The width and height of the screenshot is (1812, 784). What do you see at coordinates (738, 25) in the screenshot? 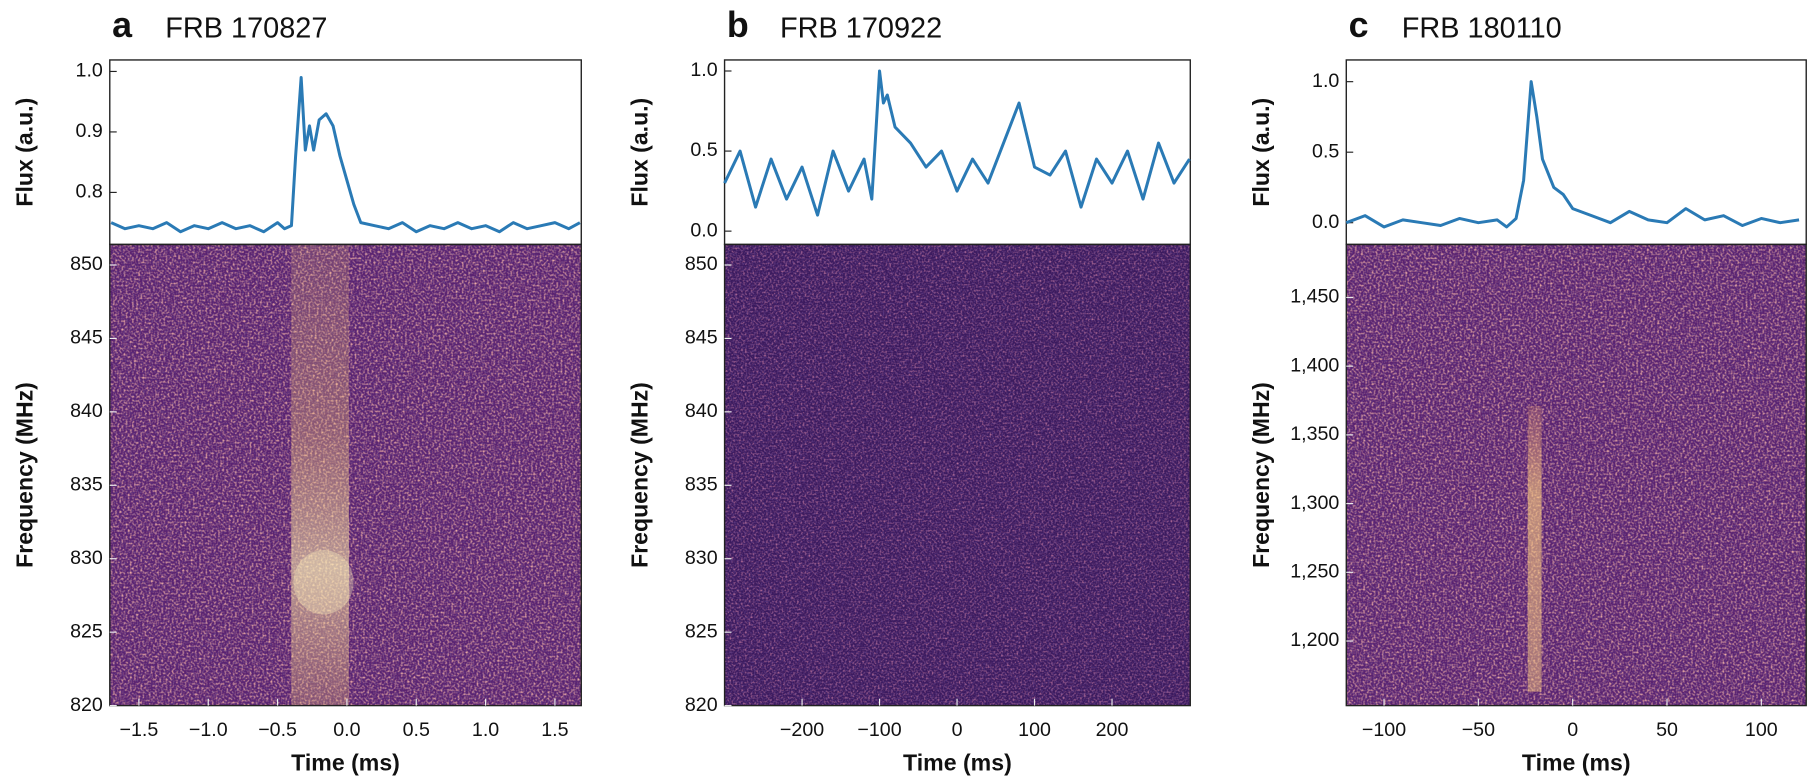
I see `panel-letter: b` at bounding box center [738, 25].